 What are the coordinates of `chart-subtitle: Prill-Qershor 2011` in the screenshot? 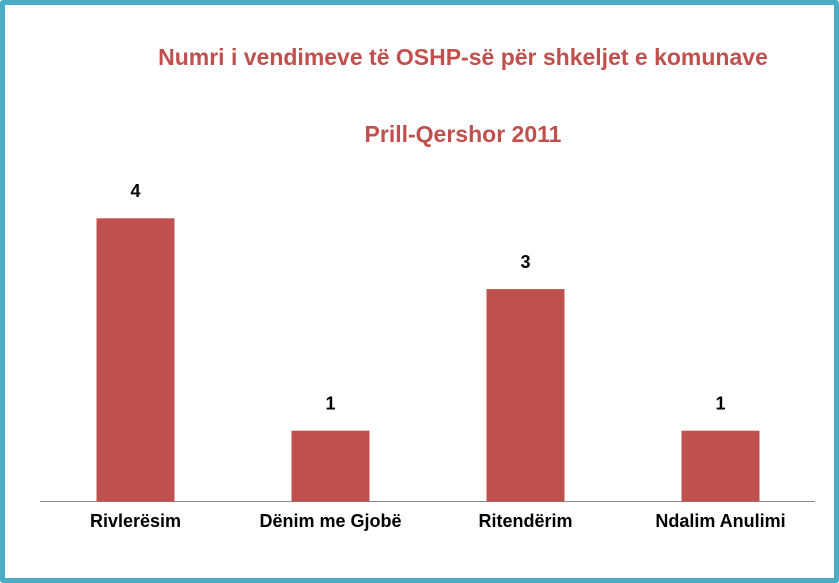 It's located at (463, 134).